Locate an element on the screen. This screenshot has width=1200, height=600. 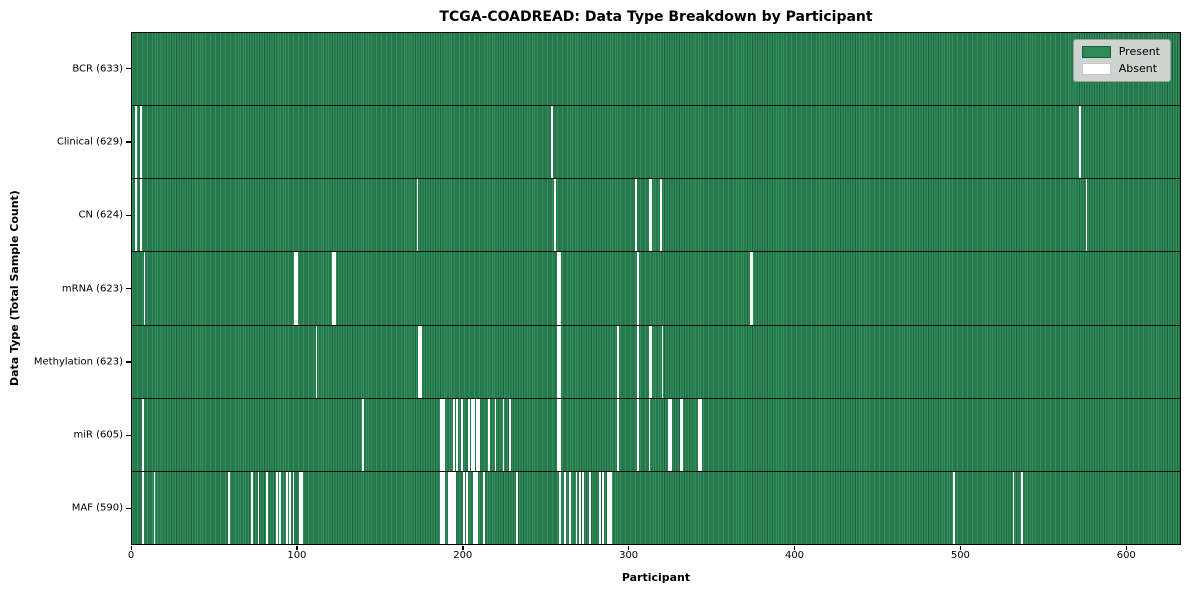
legend-item-present: Present is located at coordinates (1120, 52).